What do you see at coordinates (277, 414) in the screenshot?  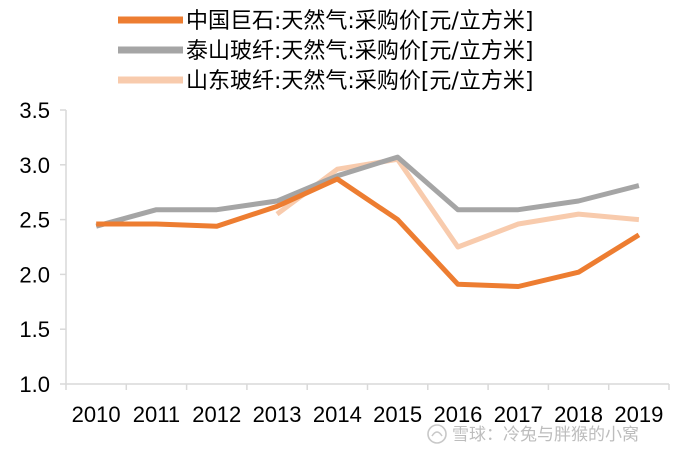 I see `x-tick-label: 2013` at bounding box center [277, 414].